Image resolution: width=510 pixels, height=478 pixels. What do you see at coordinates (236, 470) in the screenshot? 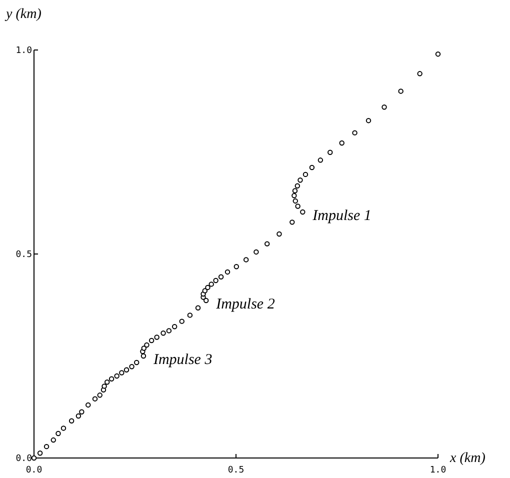
I see `x-tick-label: 0.5` at bounding box center [236, 470].